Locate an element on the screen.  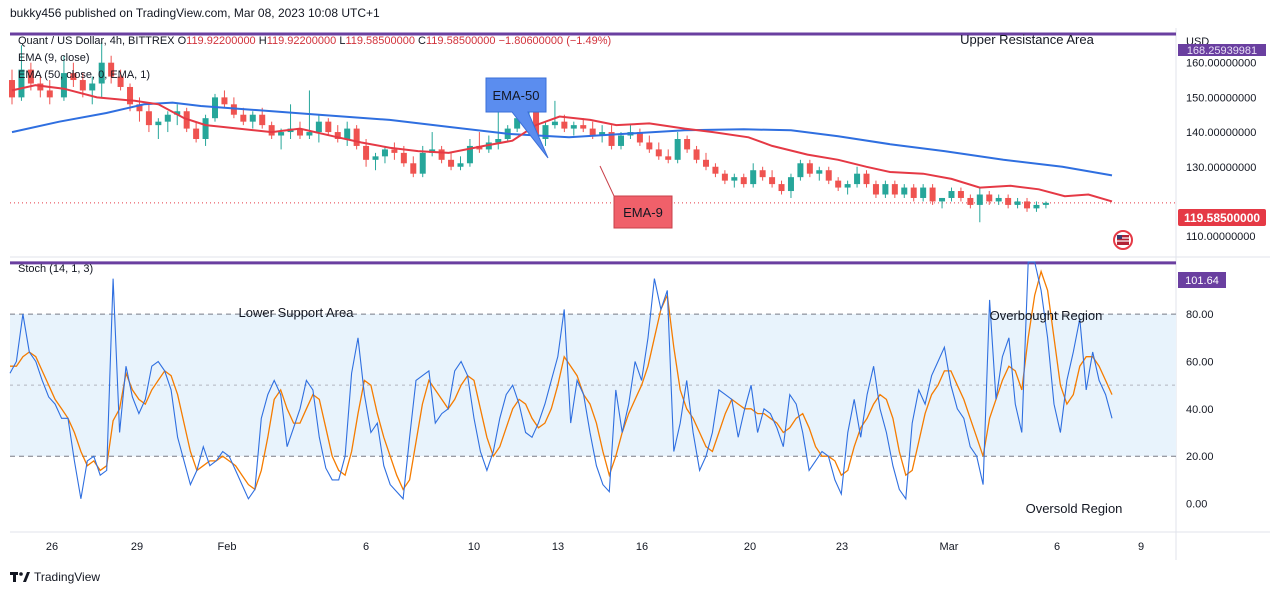
stoch-tick-label: 0.00 is located at coordinates (1196, 505).